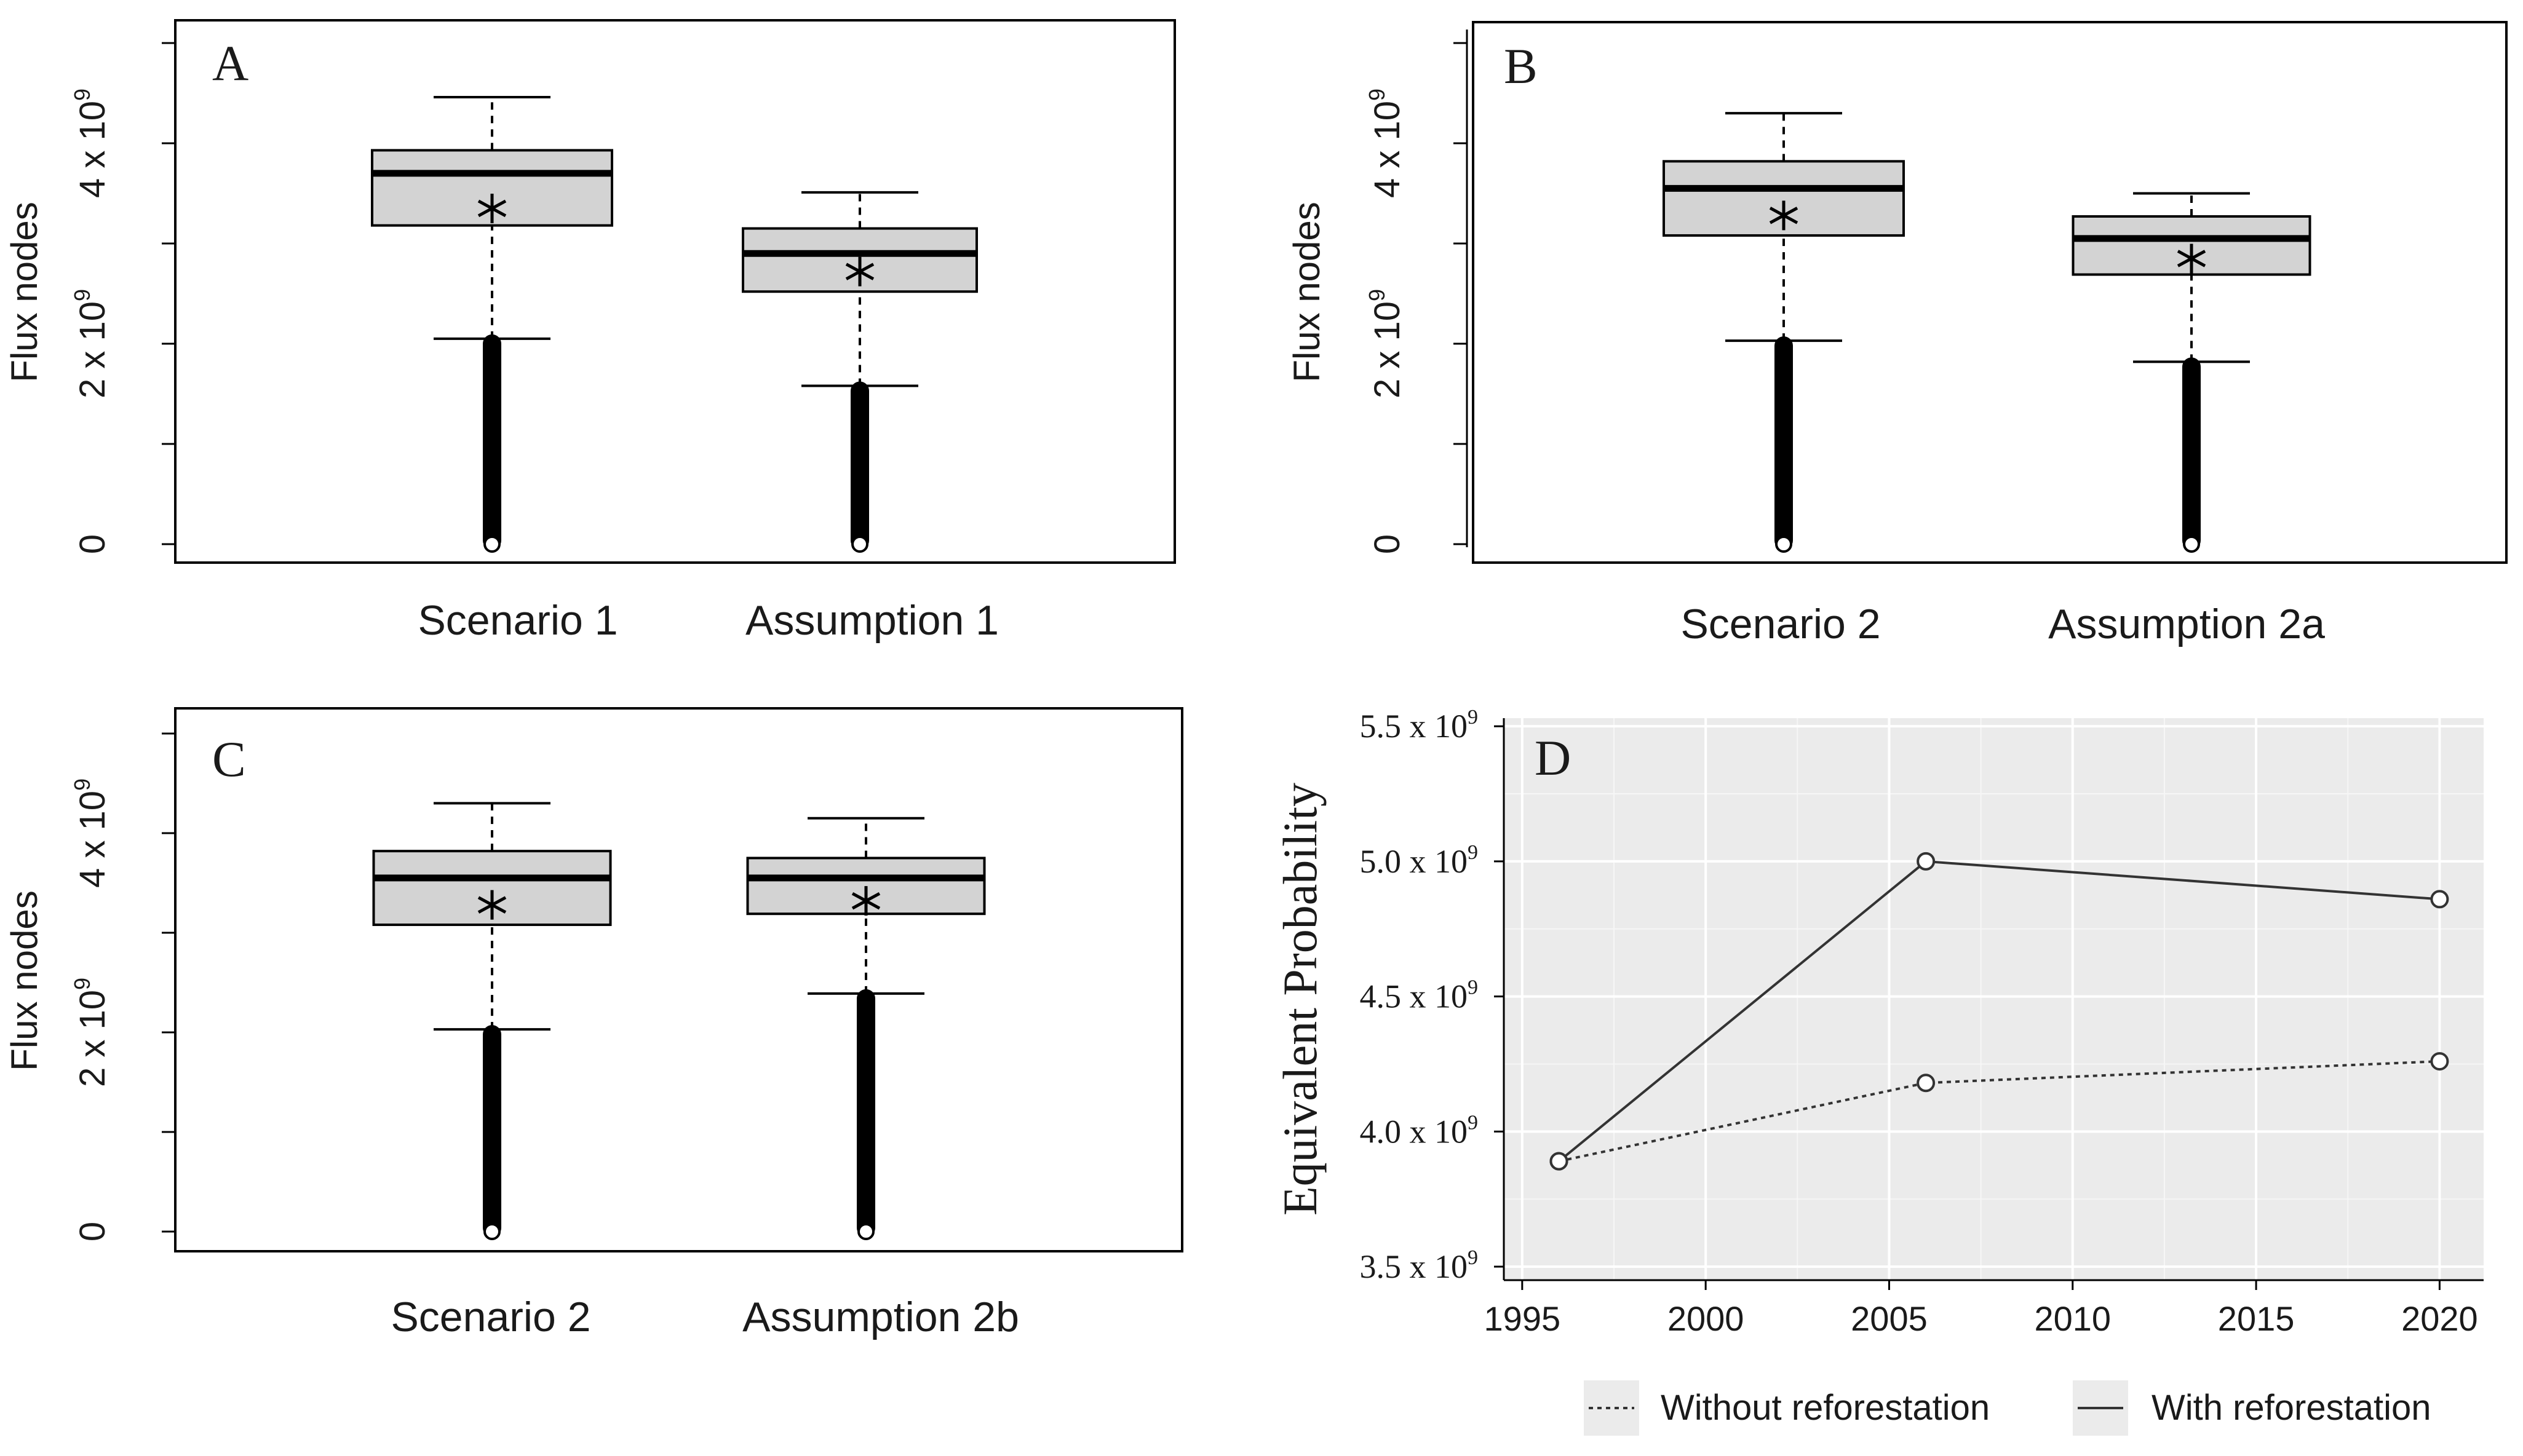  Describe the element at coordinates (229, 759) in the screenshot. I see `panel-letter: C` at that location.